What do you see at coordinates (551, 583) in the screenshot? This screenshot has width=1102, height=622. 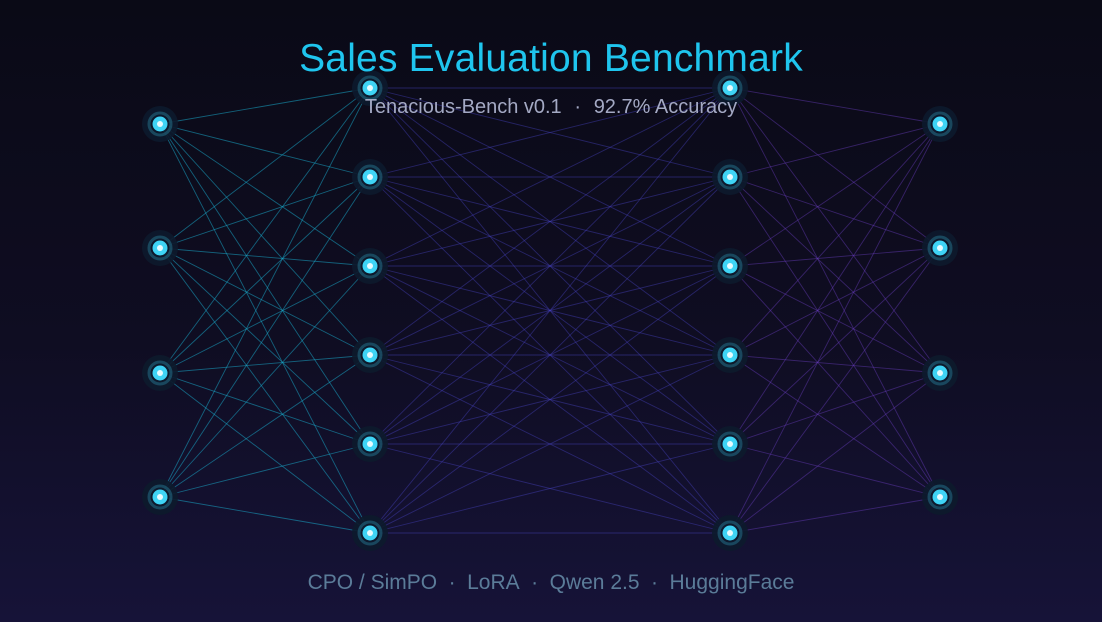 I see `tech-stack-footer: CPO / SimPO · LoRA · Qwen 2.5 · HuggingFace` at bounding box center [551, 583].